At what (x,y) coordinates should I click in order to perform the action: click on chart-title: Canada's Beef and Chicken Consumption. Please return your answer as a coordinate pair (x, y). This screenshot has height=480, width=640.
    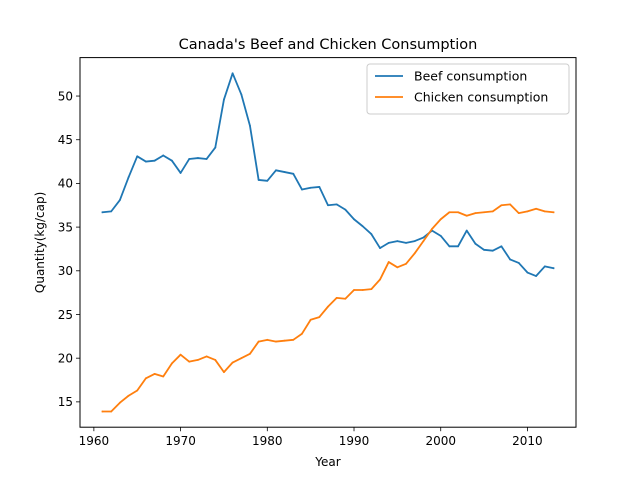
    Looking at the image, I should click on (328, 45).